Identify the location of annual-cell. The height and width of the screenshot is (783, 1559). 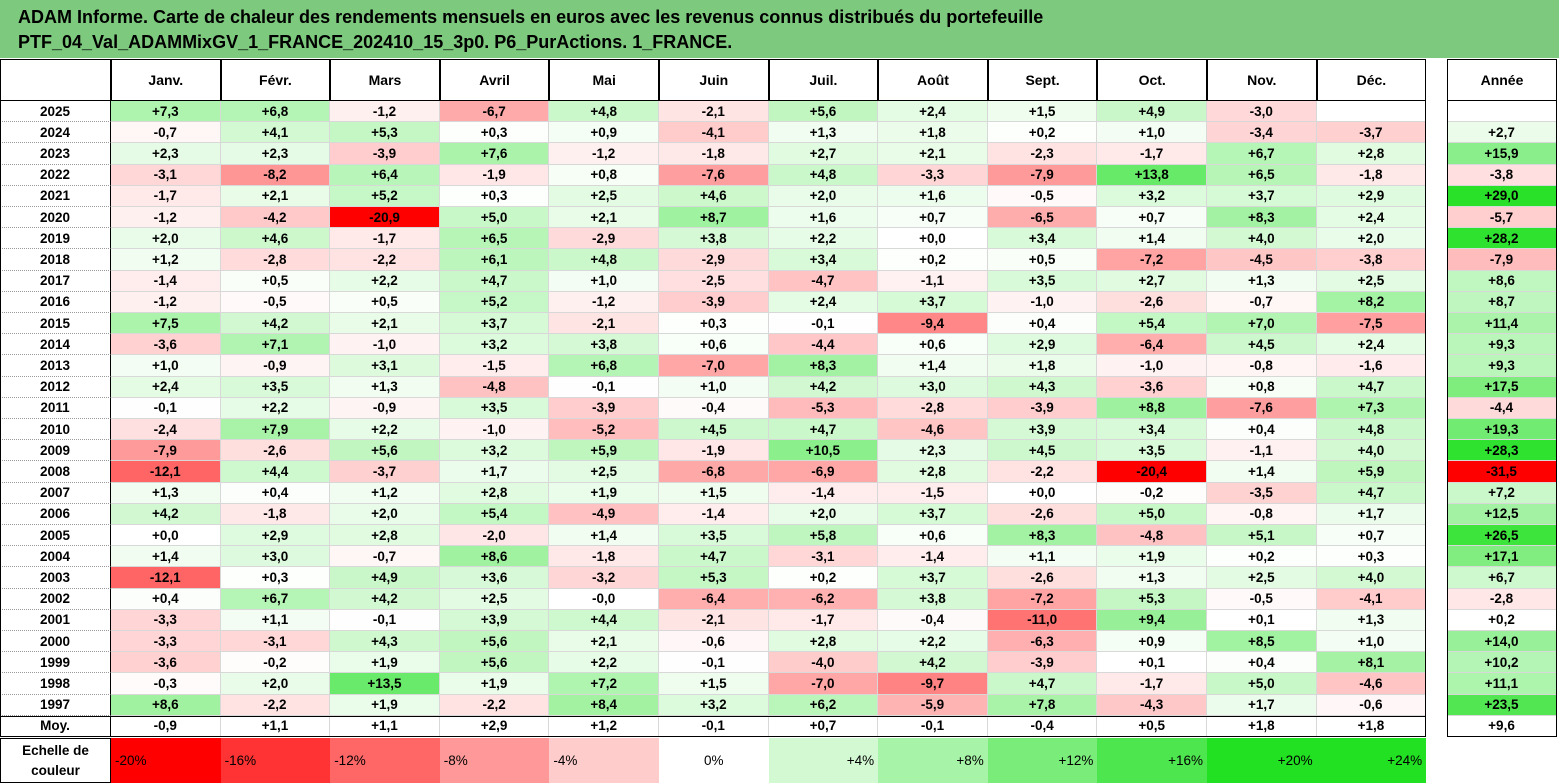
(1502, 112).